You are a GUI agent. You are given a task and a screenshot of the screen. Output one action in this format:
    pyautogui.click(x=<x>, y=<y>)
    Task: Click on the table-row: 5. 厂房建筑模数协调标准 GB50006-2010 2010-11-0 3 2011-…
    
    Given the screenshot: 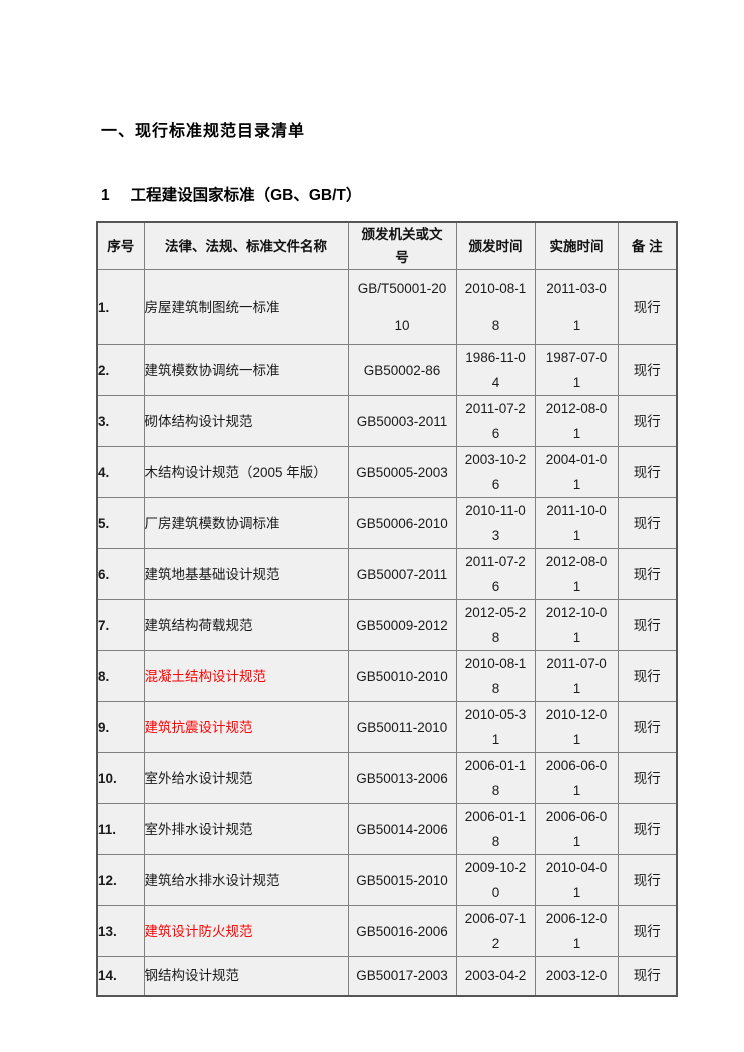 What is the action you would take?
    pyautogui.click(x=387, y=523)
    